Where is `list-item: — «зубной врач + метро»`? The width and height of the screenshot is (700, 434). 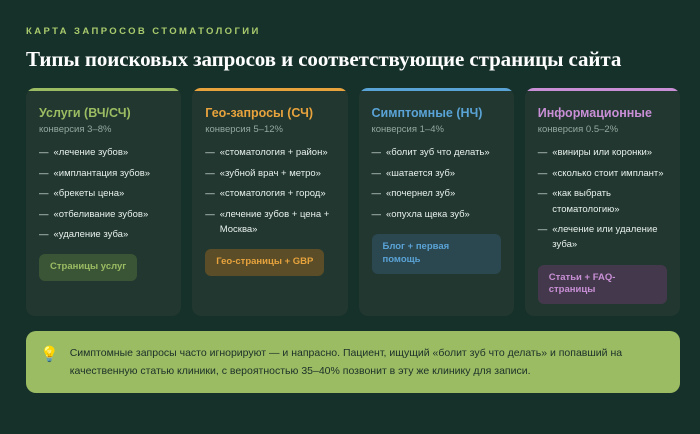 list-item: — «зубной врач + метро» is located at coordinates (269, 173).